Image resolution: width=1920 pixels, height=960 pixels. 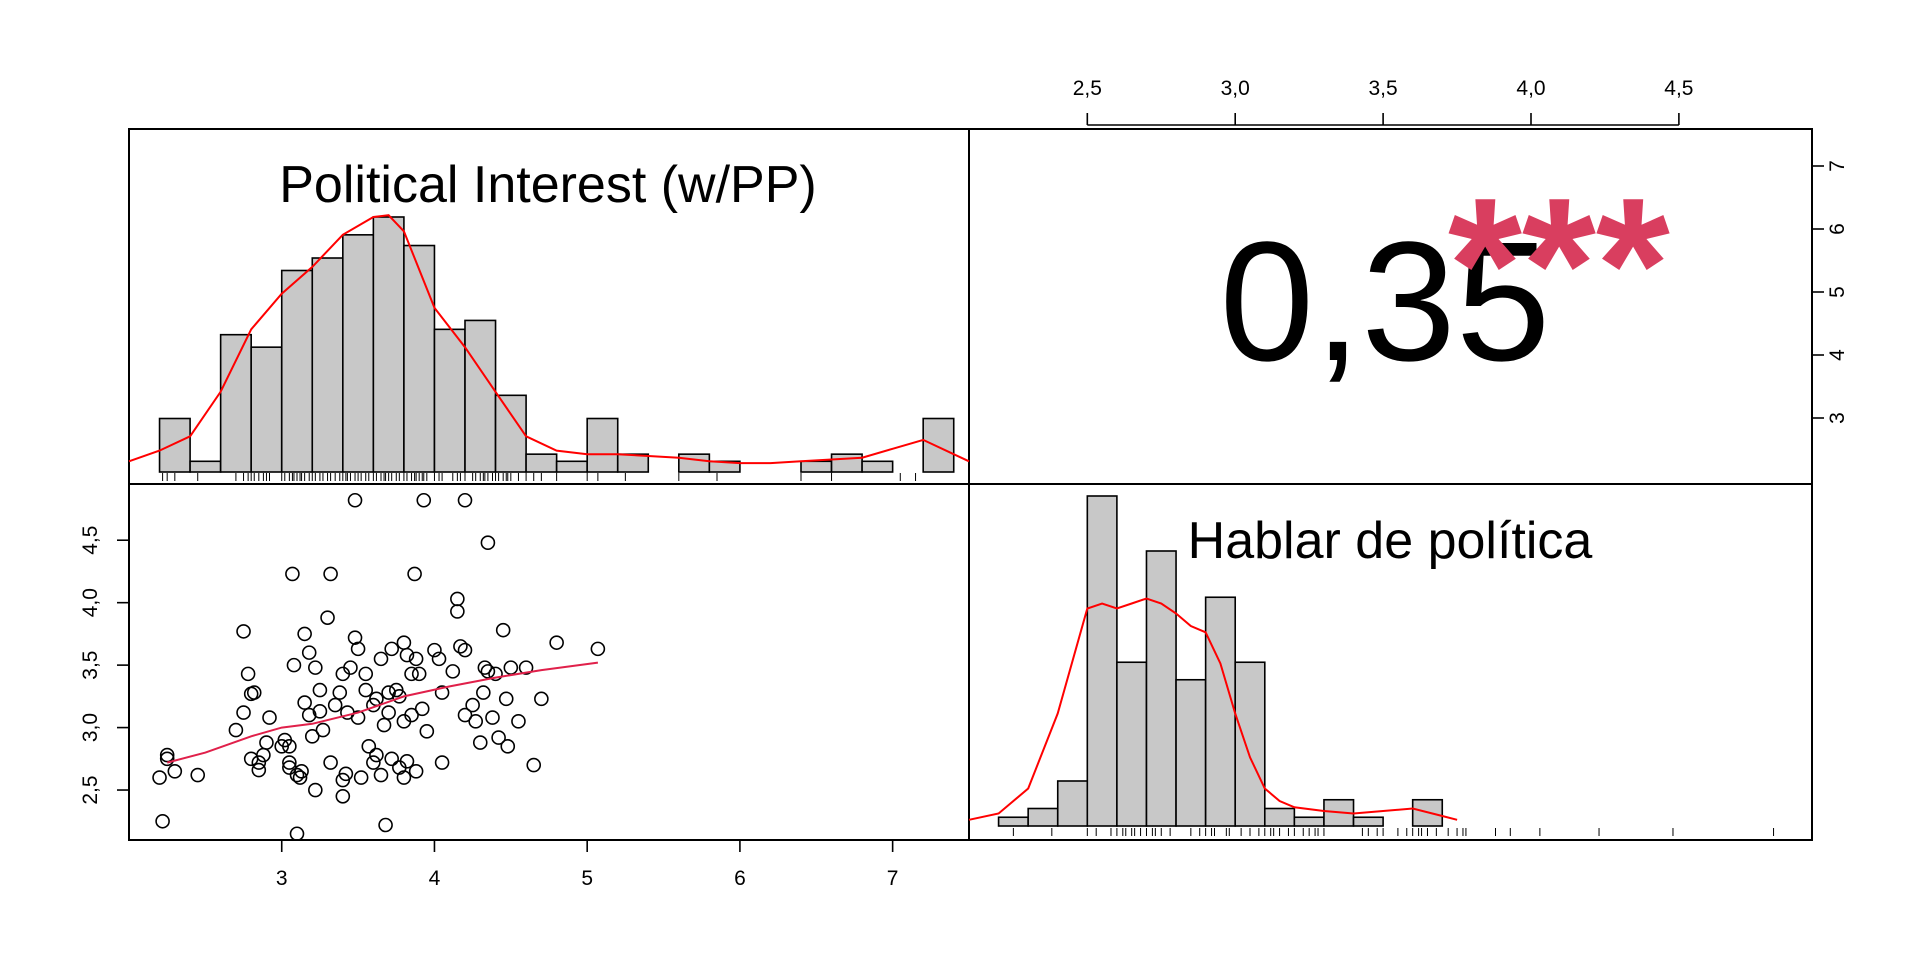 I want to click on right-axis-tick-label: 6, so click(x=1837, y=229).